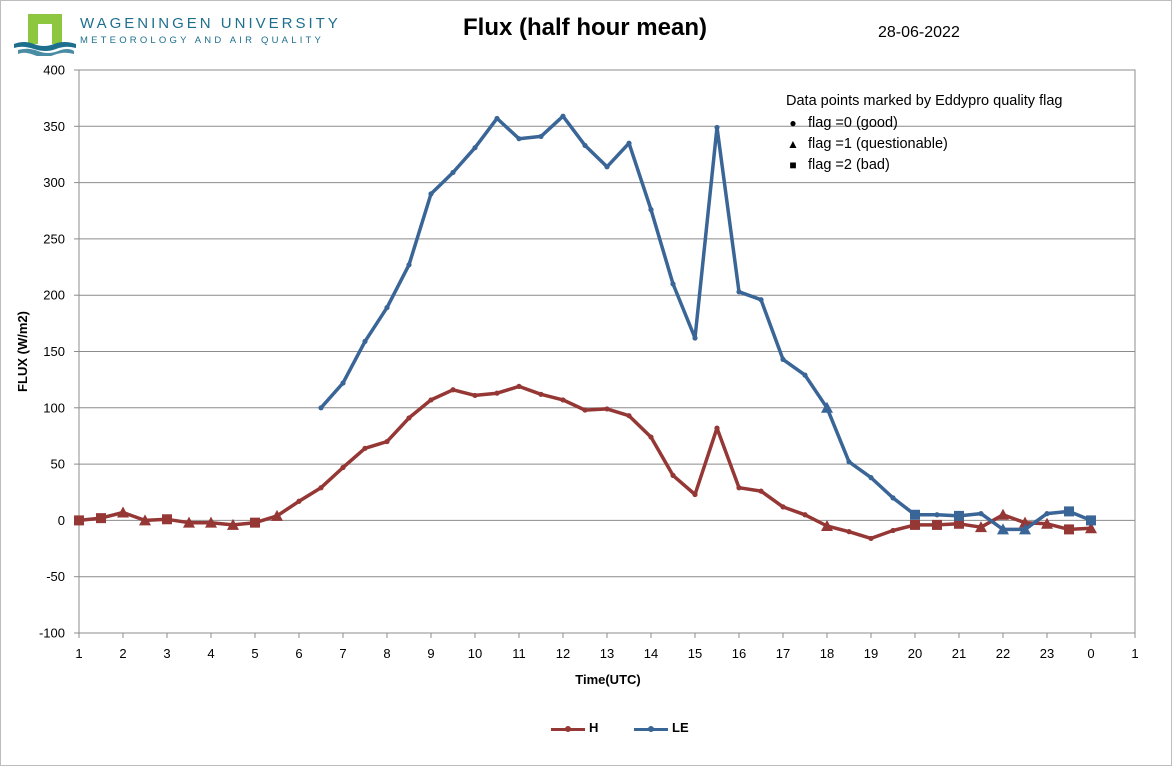  Describe the element at coordinates (54, 126) in the screenshot. I see `y-tick-label: 350` at that location.